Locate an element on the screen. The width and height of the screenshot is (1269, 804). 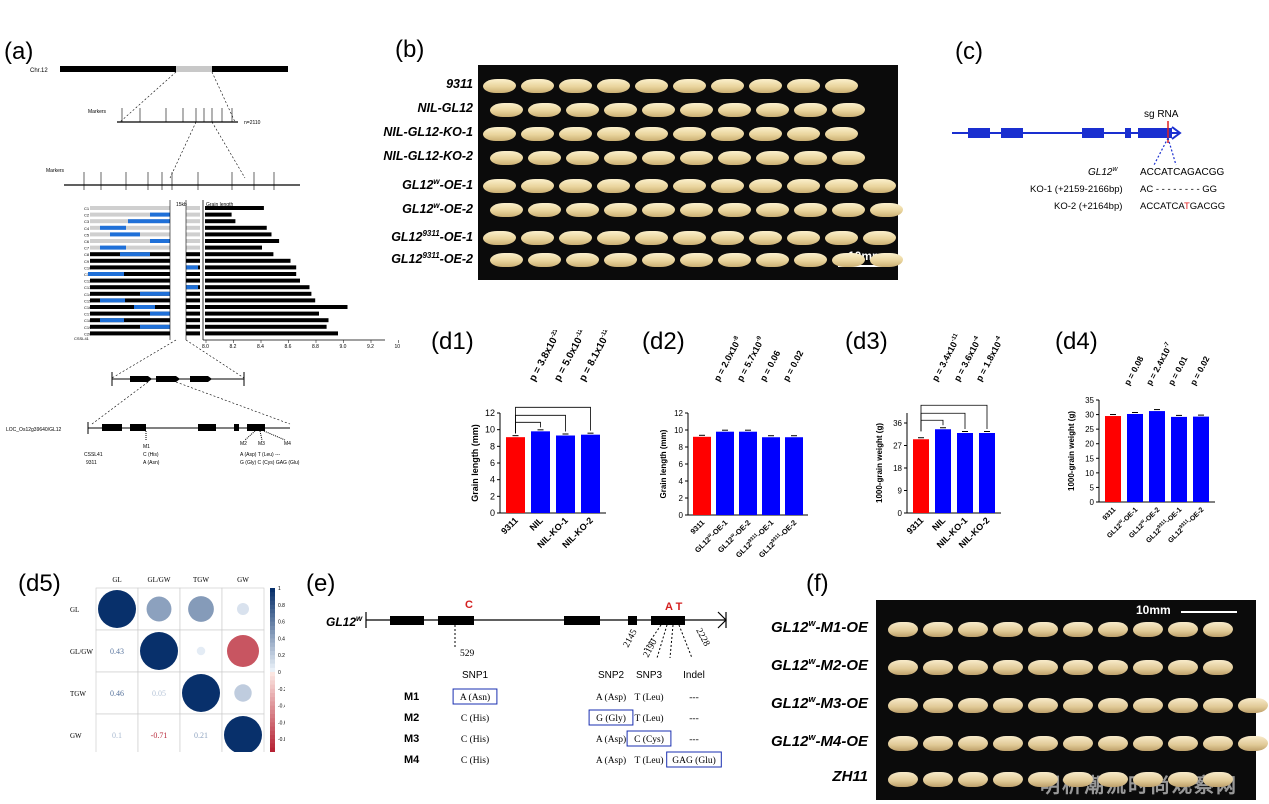
n9311-snp2: G (Gly) C (Cys) GAG (Glu) is located at coordinates (270, 463).